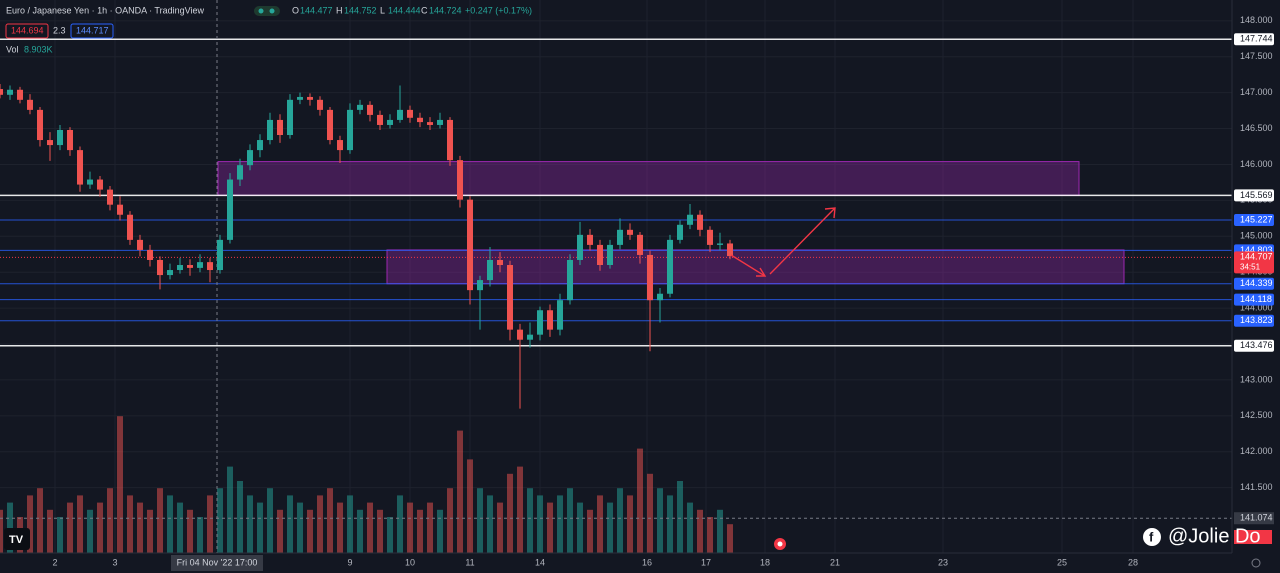 This screenshot has width=1280, height=573. Describe the element at coordinates (647, 562) in the screenshot. I see `x-tick-label: 16` at that location.